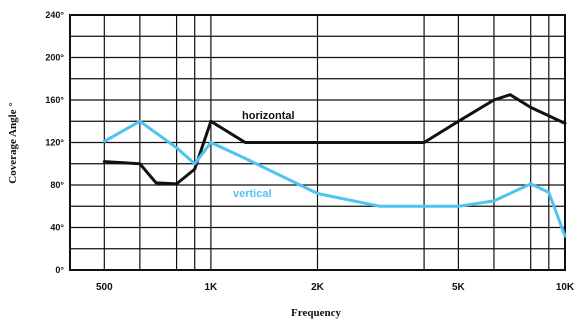 This screenshot has height=320, width=579. Describe the element at coordinates (268, 116) in the screenshot. I see `series-label-horizontal: horizontal` at that location.